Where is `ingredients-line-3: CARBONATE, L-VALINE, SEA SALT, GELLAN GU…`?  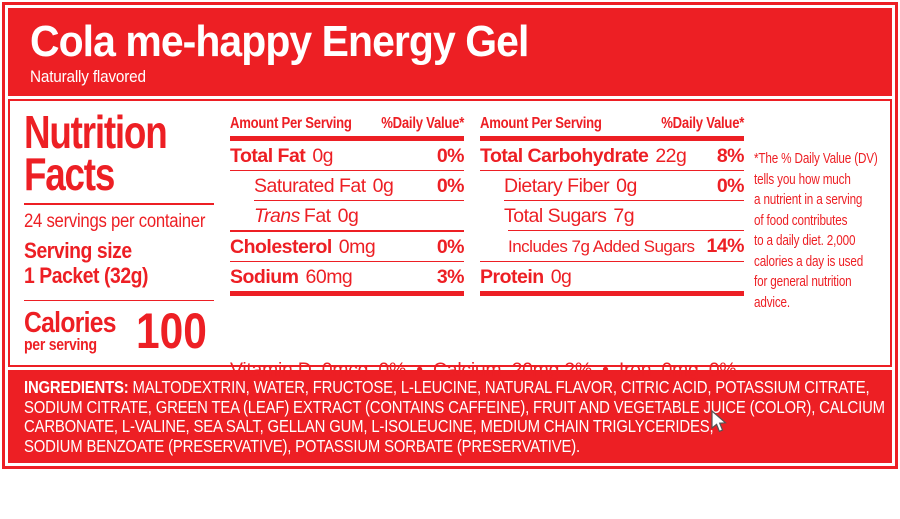
ingredients-line-3: CARBONATE, L-VALINE, SEA SALT, GELLAN GU… is located at coordinates (369, 426).